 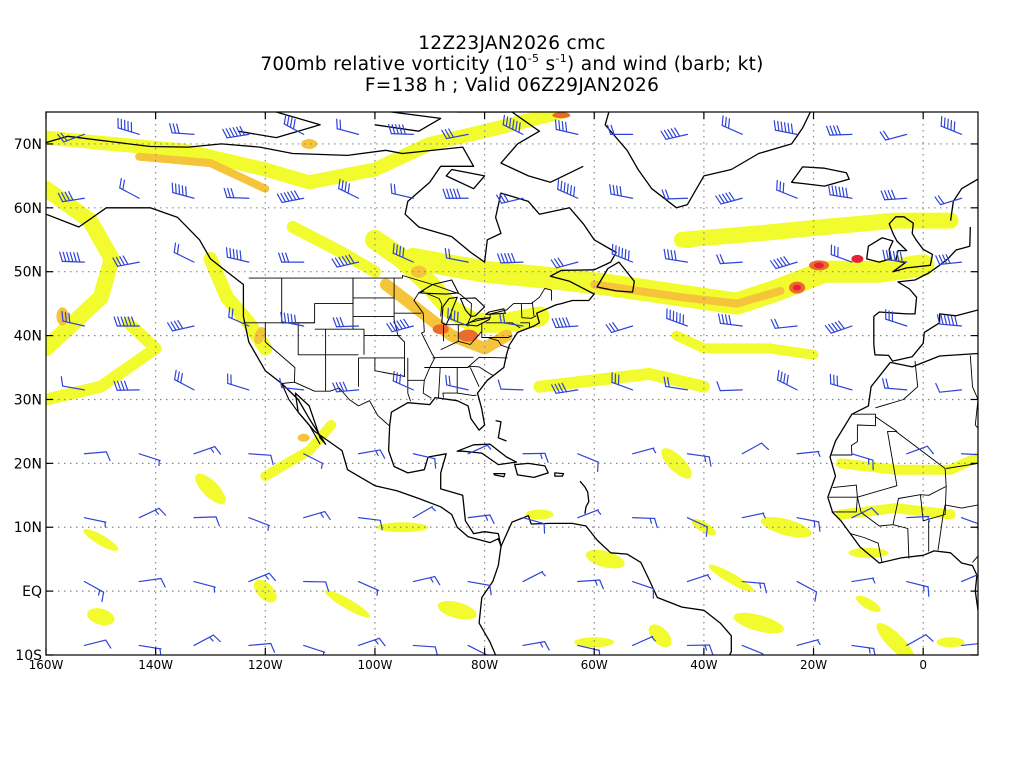 What do you see at coordinates (265, 665) in the screenshot?
I see `lon-tick-label: 120W` at bounding box center [265, 665].